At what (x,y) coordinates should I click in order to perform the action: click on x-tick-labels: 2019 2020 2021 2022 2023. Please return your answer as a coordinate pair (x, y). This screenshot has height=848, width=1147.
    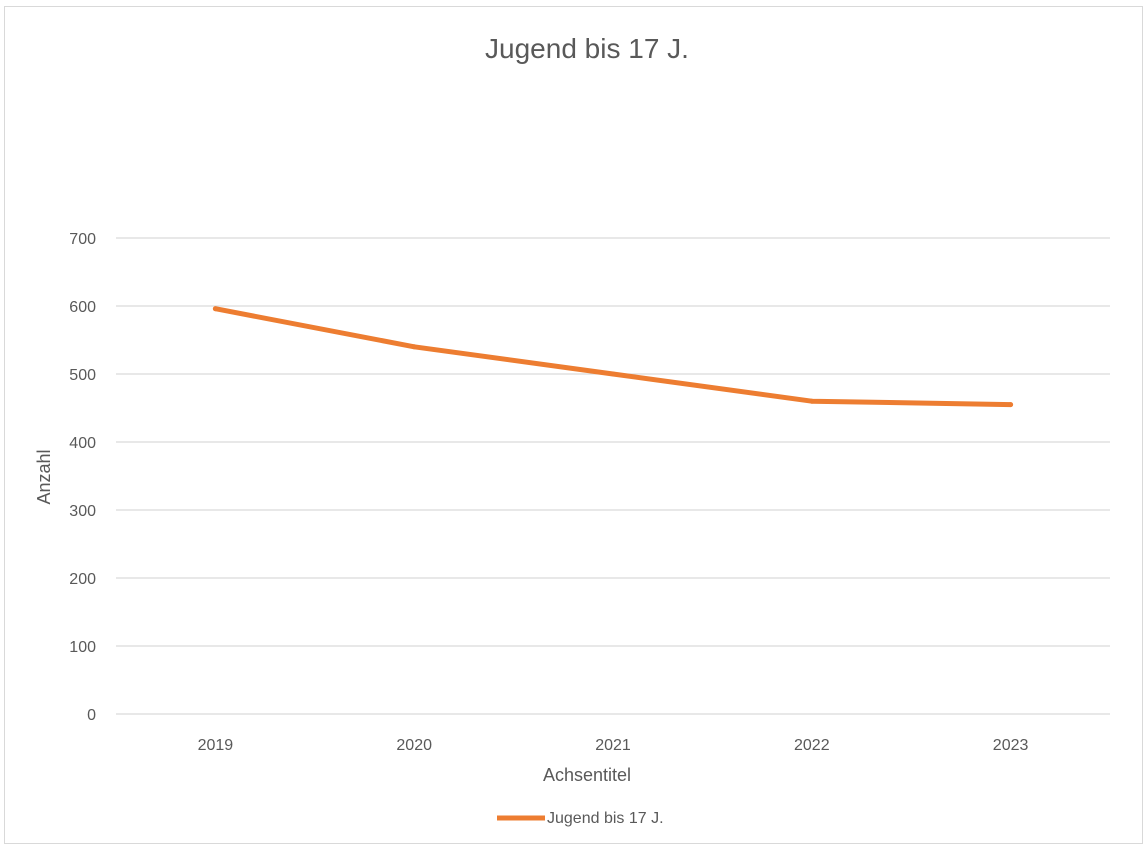
    Looking at the image, I should click on (613, 745).